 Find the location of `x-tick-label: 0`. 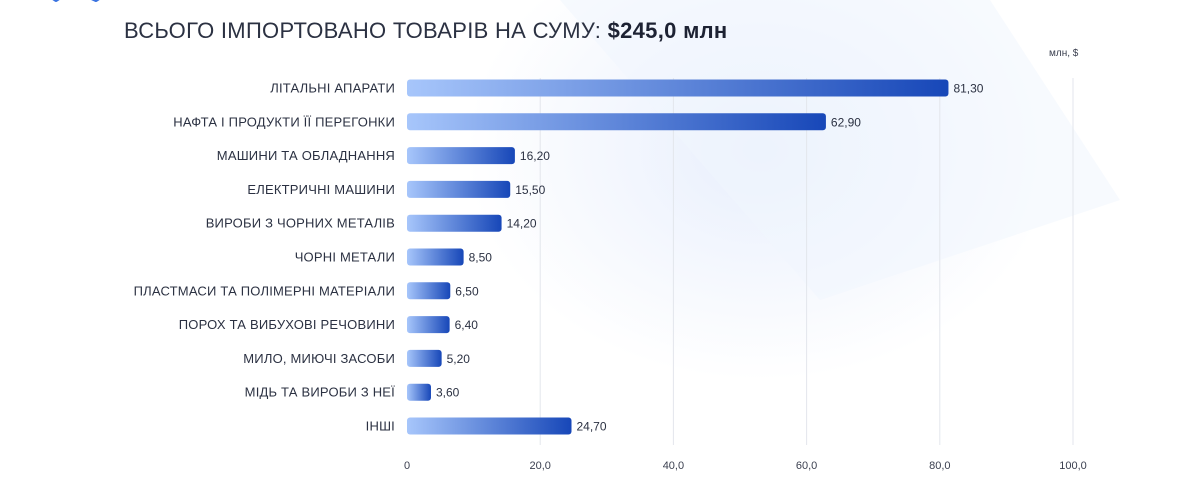

x-tick-label: 0 is located at coordinates (407, 466).